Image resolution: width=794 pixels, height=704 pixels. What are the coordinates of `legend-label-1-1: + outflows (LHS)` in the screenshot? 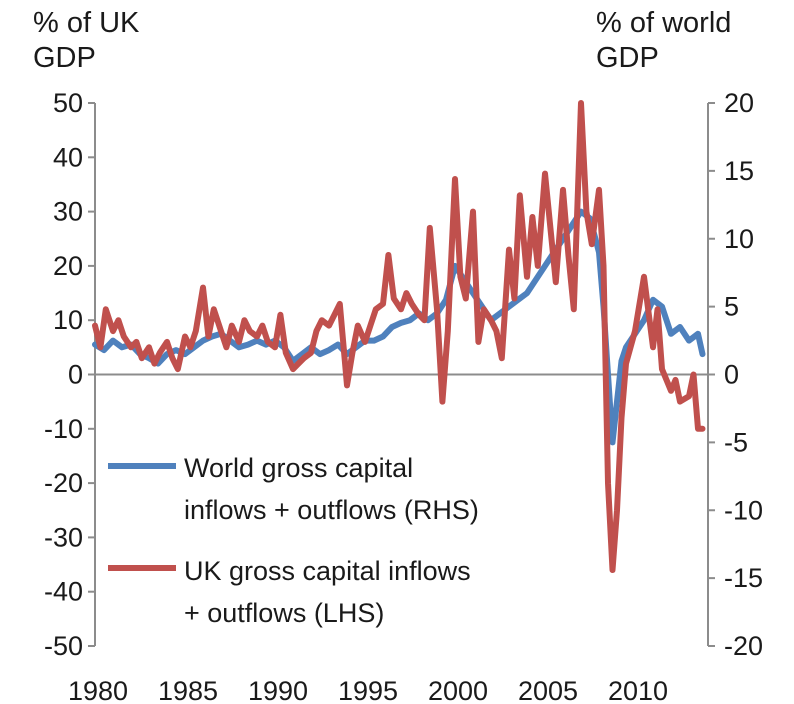 It's located at (284, 613).